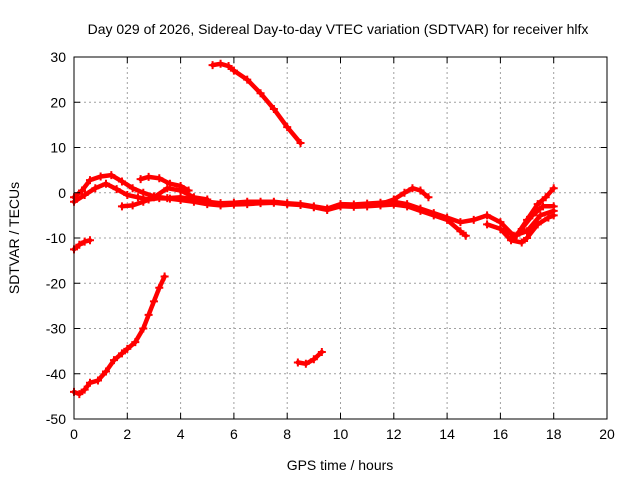  What do you see at coordinates (56, 238) in the screenshot?
I see `y-tick-label: -10` at bounding box center [56, 238].